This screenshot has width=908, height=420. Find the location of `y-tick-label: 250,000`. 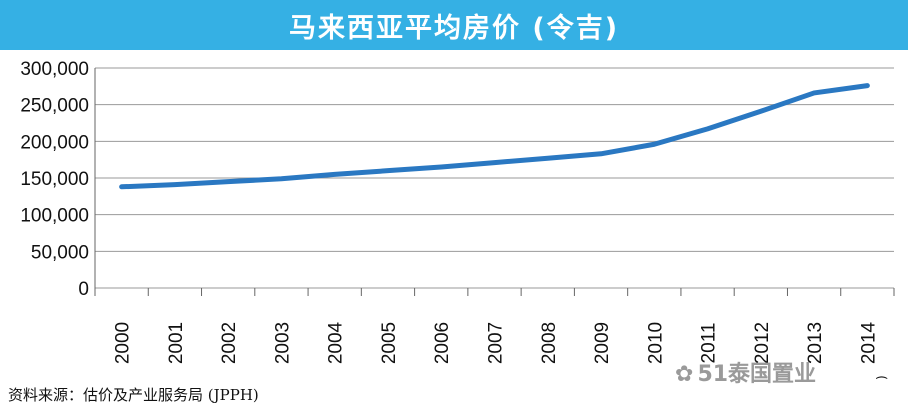

y-tick-label: 250,000 is located at coordinates (54, 106).